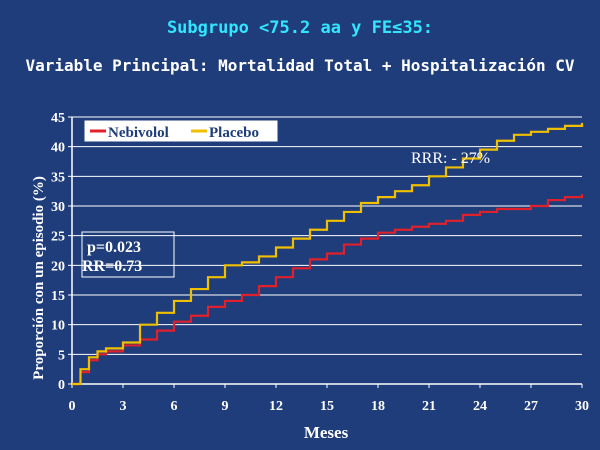 The height and width of the screenshot is (450, 600). Describe the element at coordinates (300, 28) in the screenshot. I see `chart-title: Subgrupo <75.2 aa y FE≤35:` at that location.